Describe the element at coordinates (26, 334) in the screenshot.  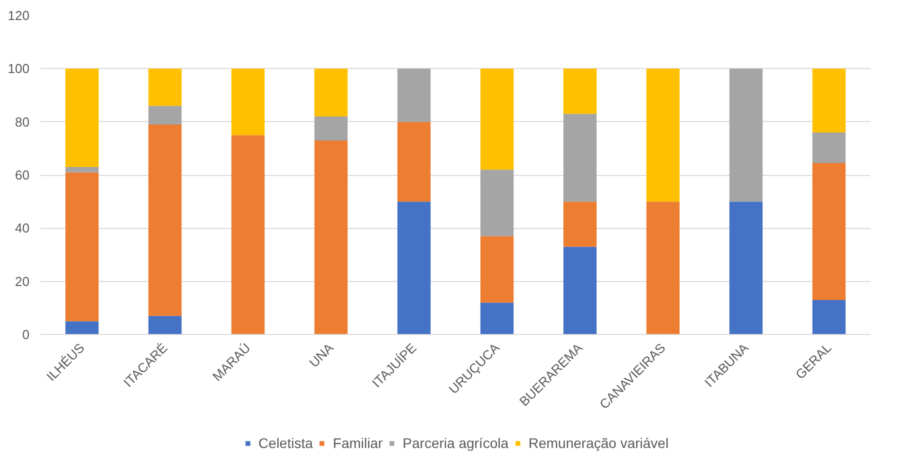
I see `y-tick-label: 0` at that location.